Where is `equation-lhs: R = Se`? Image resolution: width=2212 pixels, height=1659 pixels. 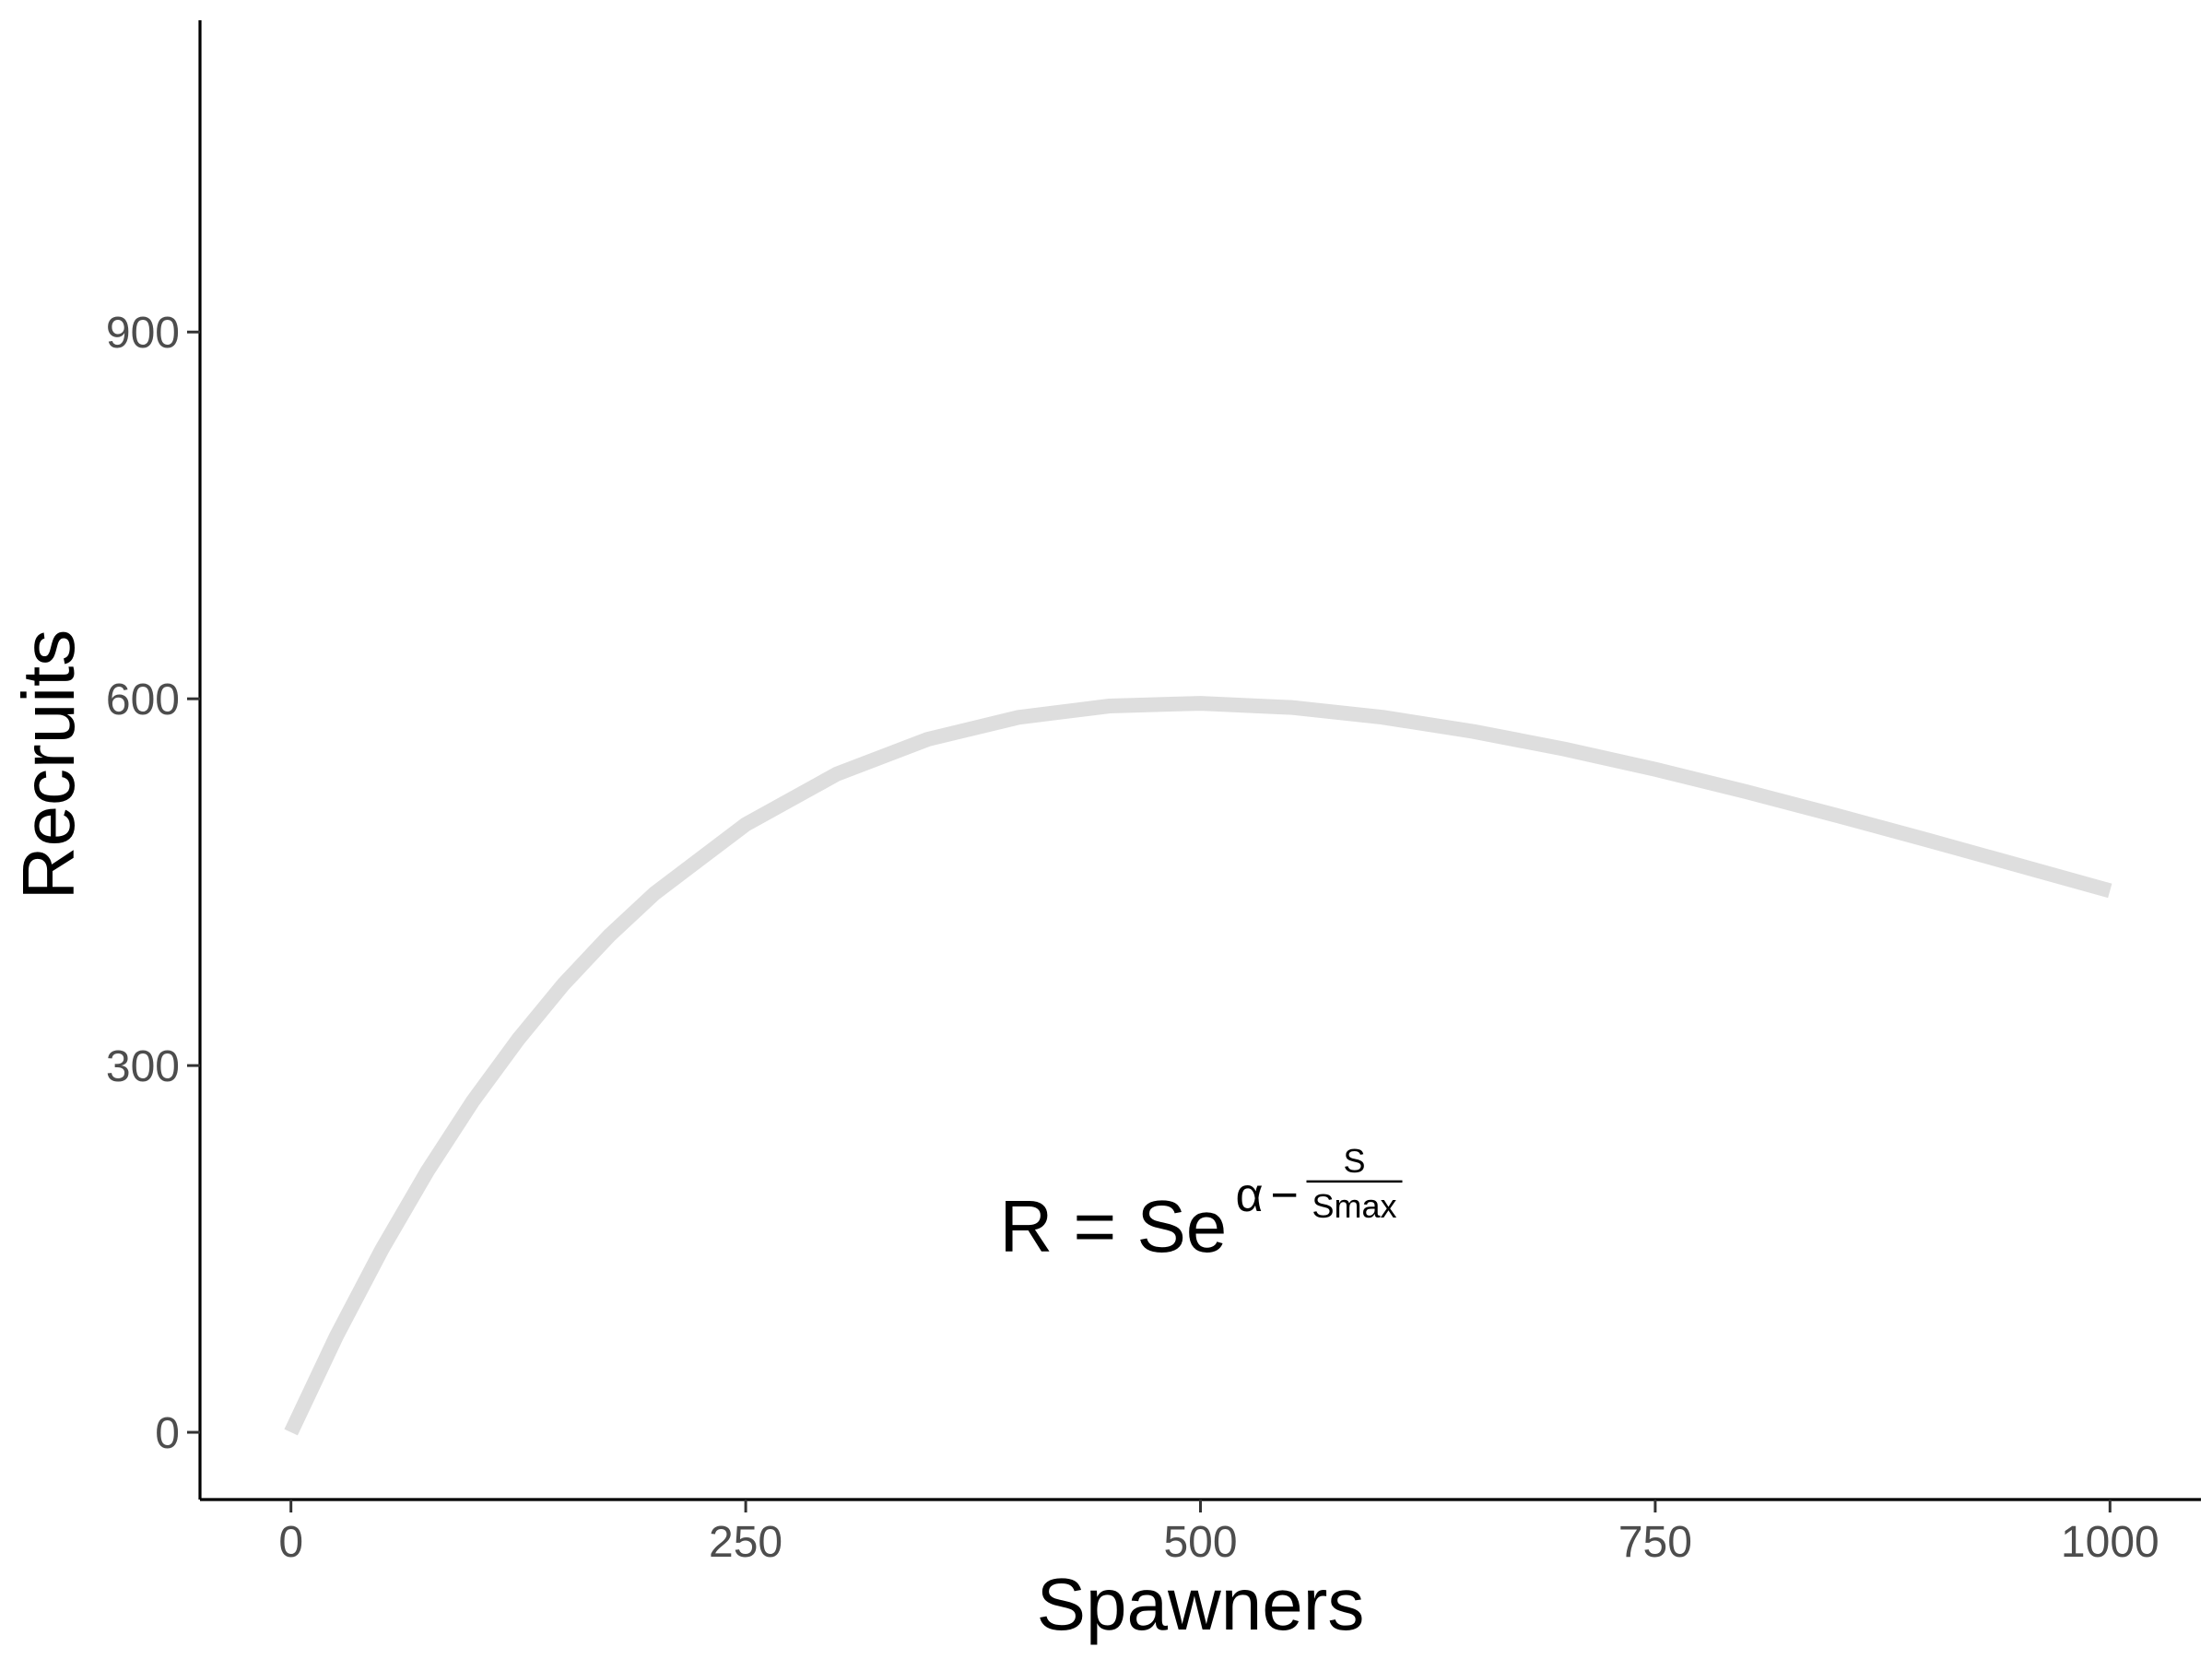
equation-lhs: R = Se is located at coordinates (1114, 1226).